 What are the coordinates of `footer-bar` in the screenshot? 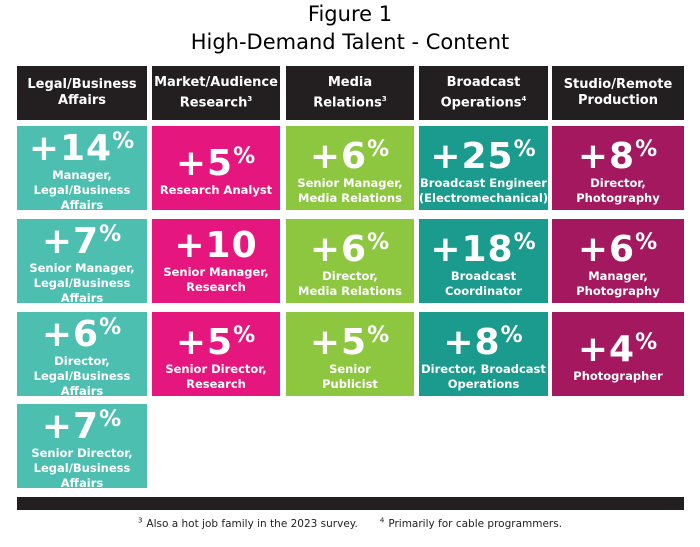 It's located at (350, 503).